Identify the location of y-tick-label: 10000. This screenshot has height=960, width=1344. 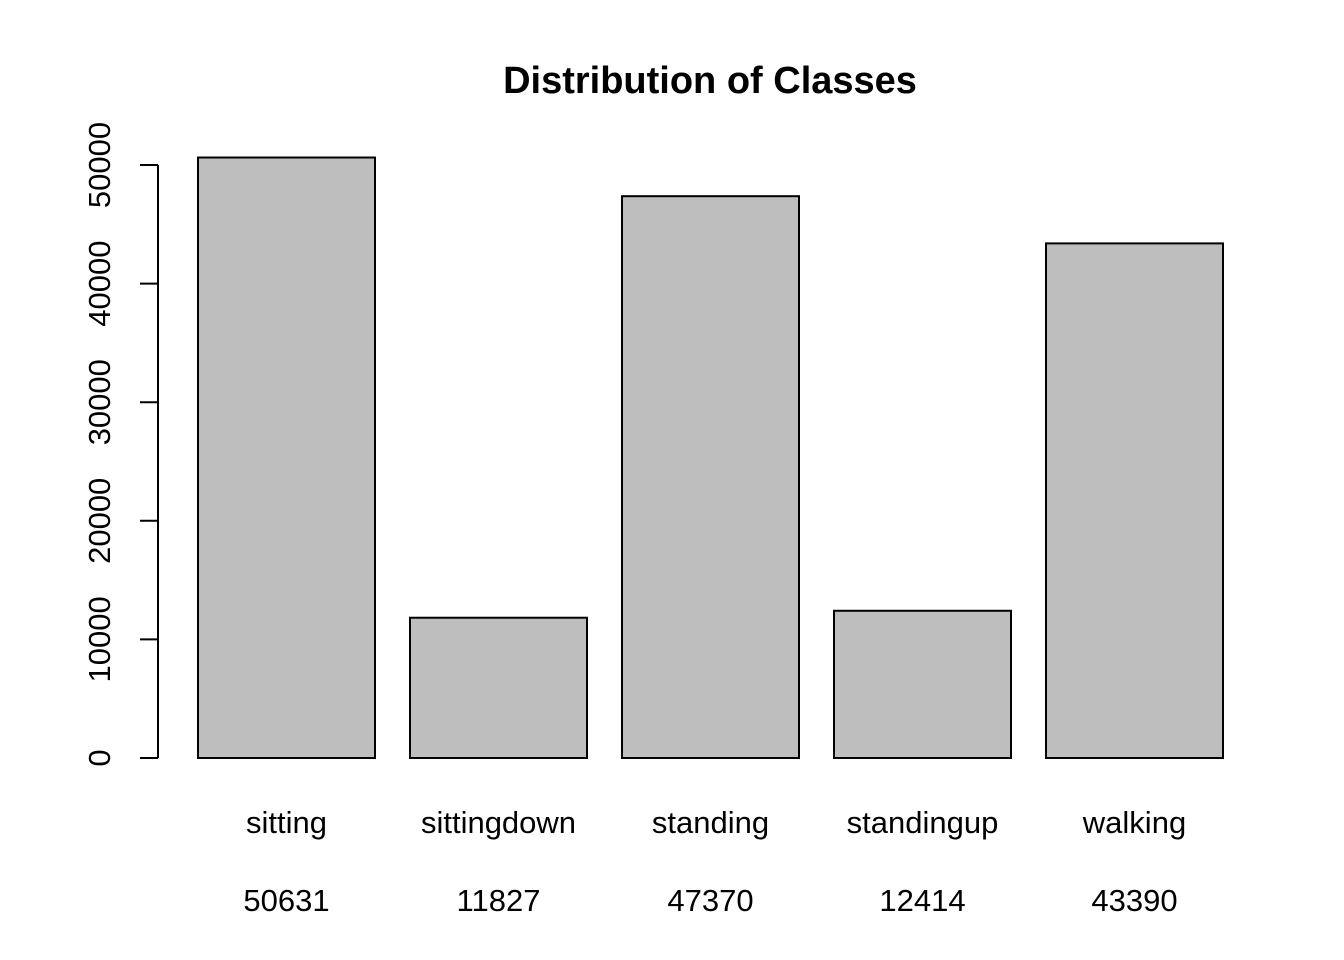
(99, 639).